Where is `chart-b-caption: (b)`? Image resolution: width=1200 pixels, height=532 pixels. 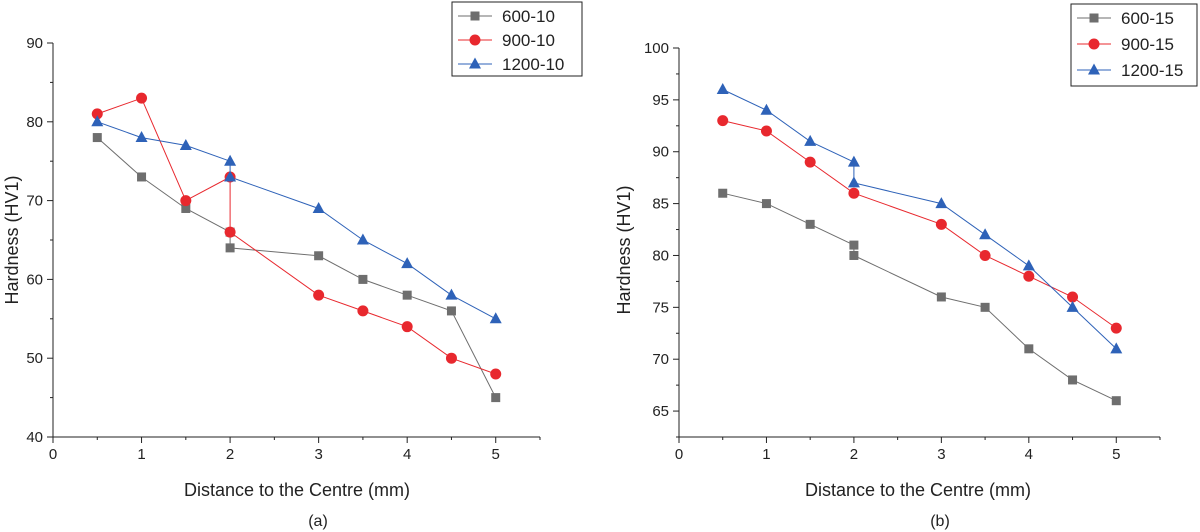 chart-b-caption: (b) is located at coordinates (940, 521).